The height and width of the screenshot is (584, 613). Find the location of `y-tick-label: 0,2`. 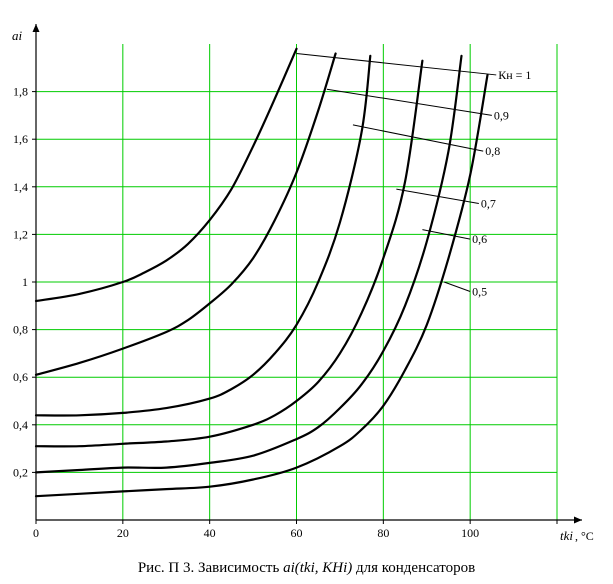

y-tick-label: 0,2 is located at coordinates (20, 472).